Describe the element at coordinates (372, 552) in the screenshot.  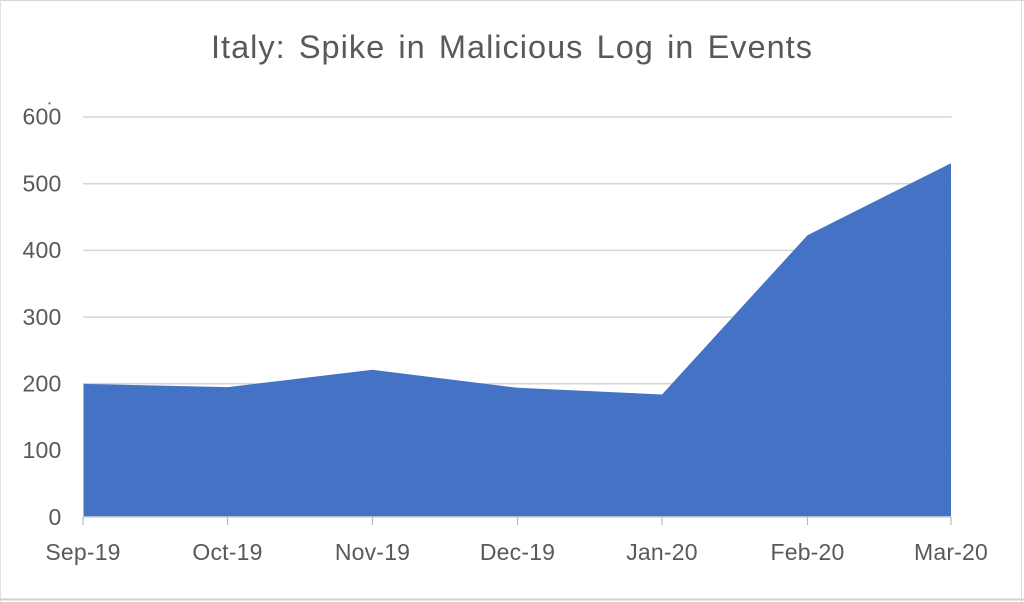
I see `svg-text: Nov-19` at that location.